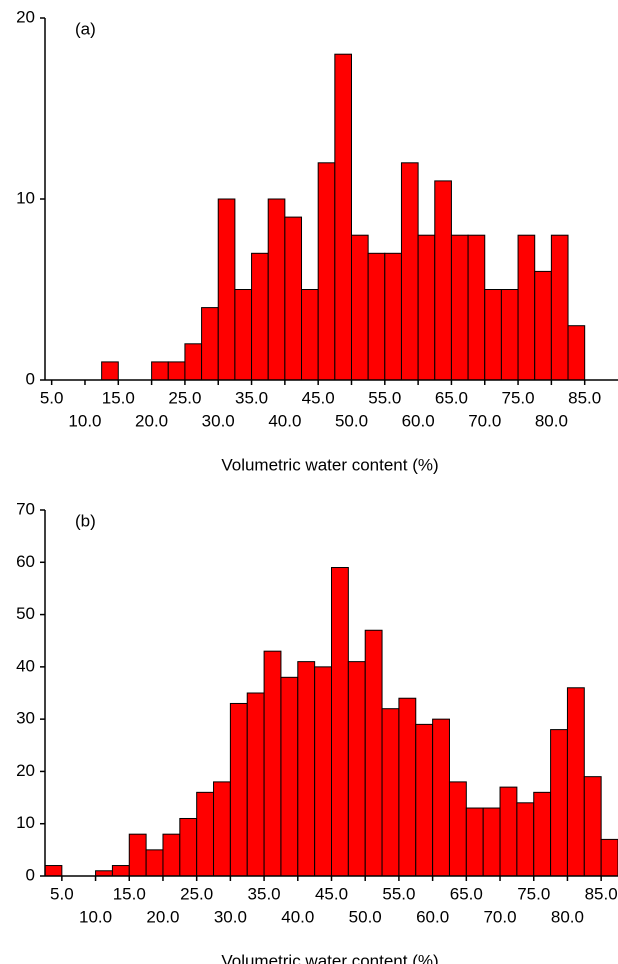 The width and height of the screenshot is (618, 964). What do you see at coordinates (25, 770) in the screenshot?
I see `y-tick-label: 20` at bounding box center [25, 770].